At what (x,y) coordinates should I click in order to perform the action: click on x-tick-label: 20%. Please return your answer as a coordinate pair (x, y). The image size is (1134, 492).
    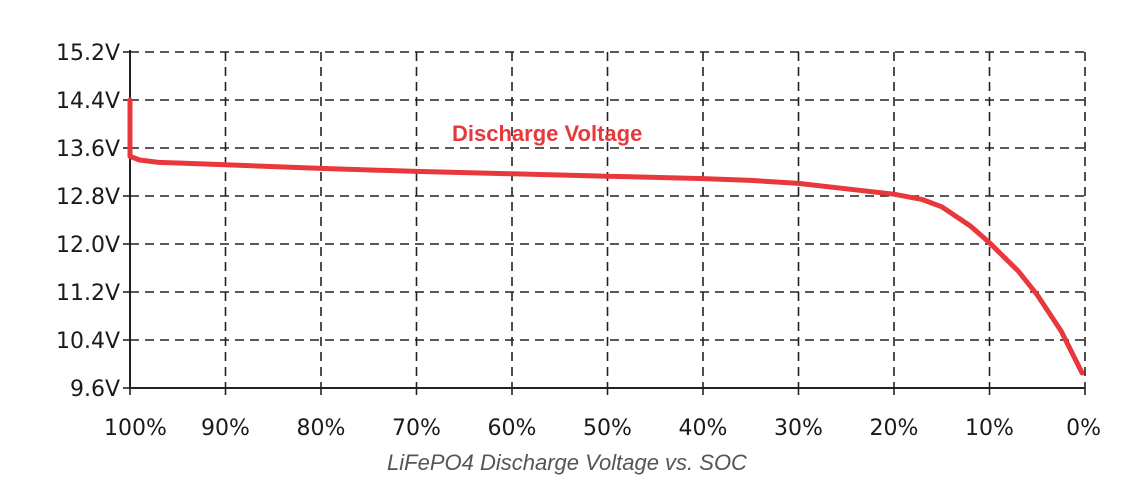
    Looking at the image, I should click on (894, 428).